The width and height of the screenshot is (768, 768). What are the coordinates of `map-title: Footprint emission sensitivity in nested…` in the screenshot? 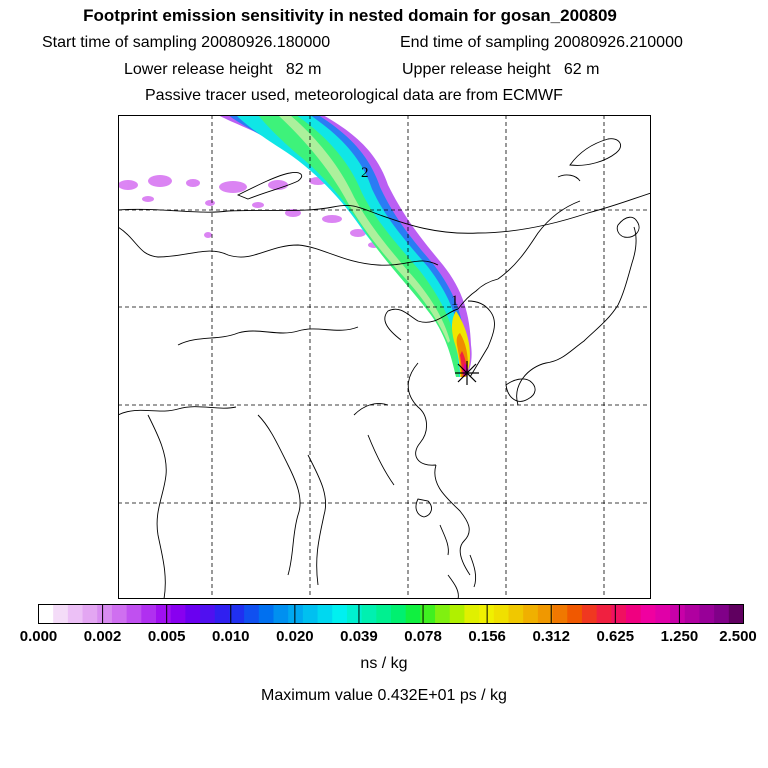 It's located at (350, 15).